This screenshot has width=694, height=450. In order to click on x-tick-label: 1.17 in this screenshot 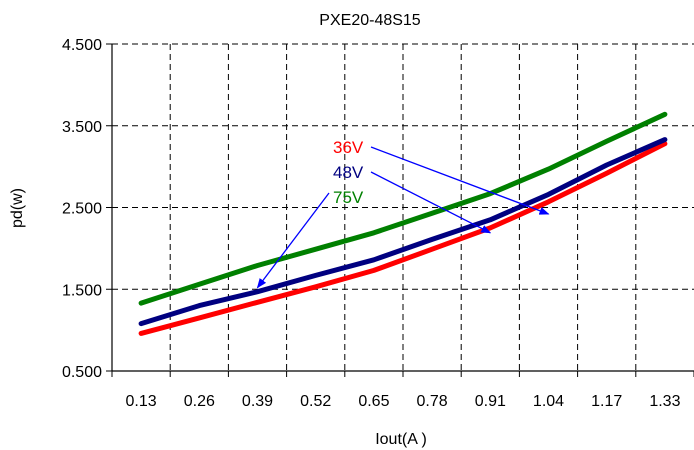, I will do `click(606, 401)`.